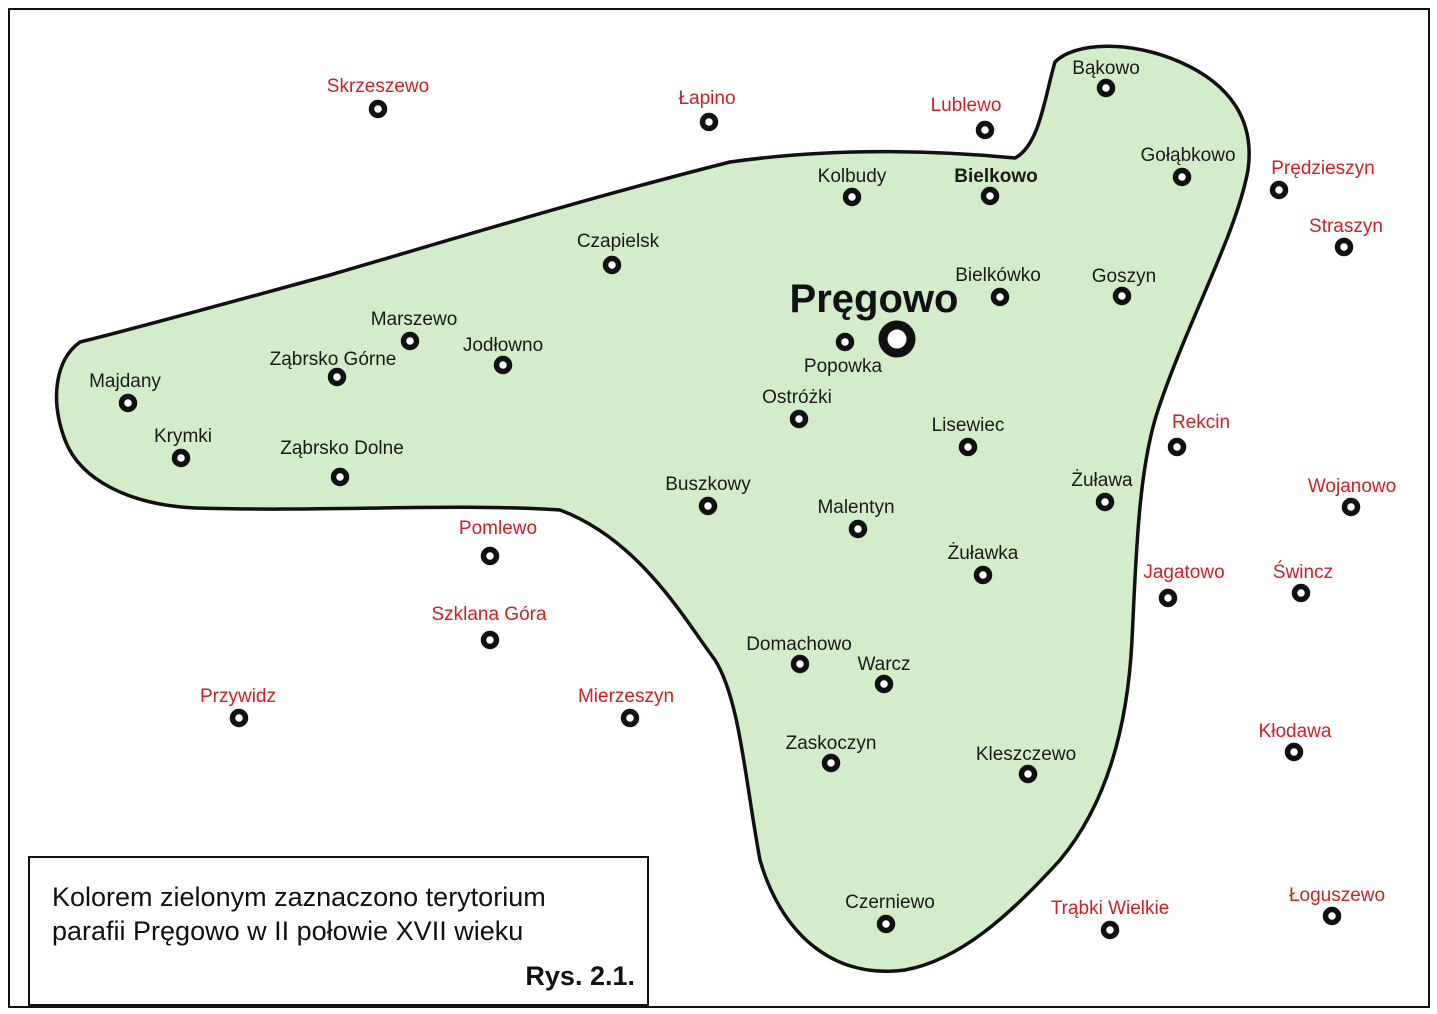  Describe the element at coordinates (618, 241) in the screenshot. I see `label-czapielsk: Czapielsk` at that location.